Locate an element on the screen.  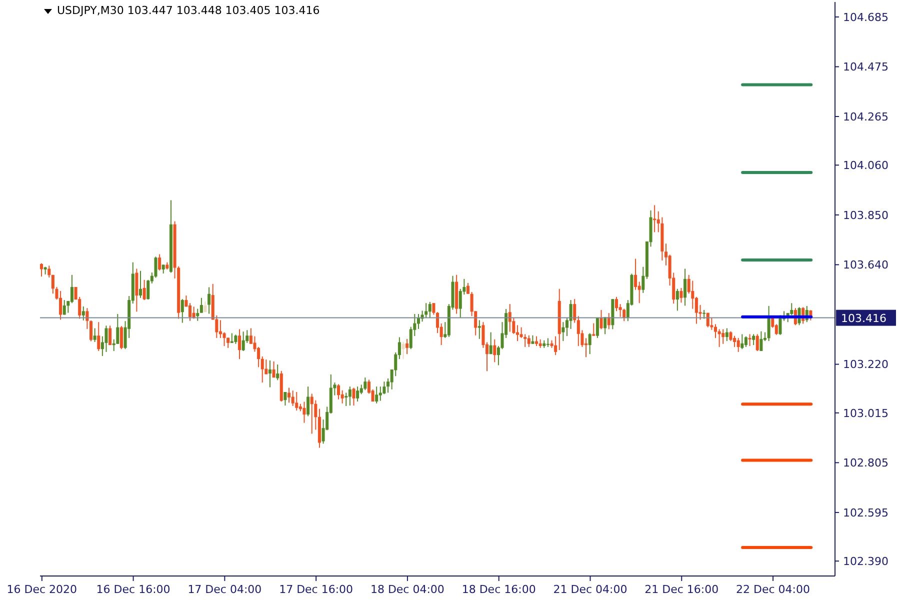
x-tick-label: 18 Dec 04:00 is located at coordinates (407, 589).